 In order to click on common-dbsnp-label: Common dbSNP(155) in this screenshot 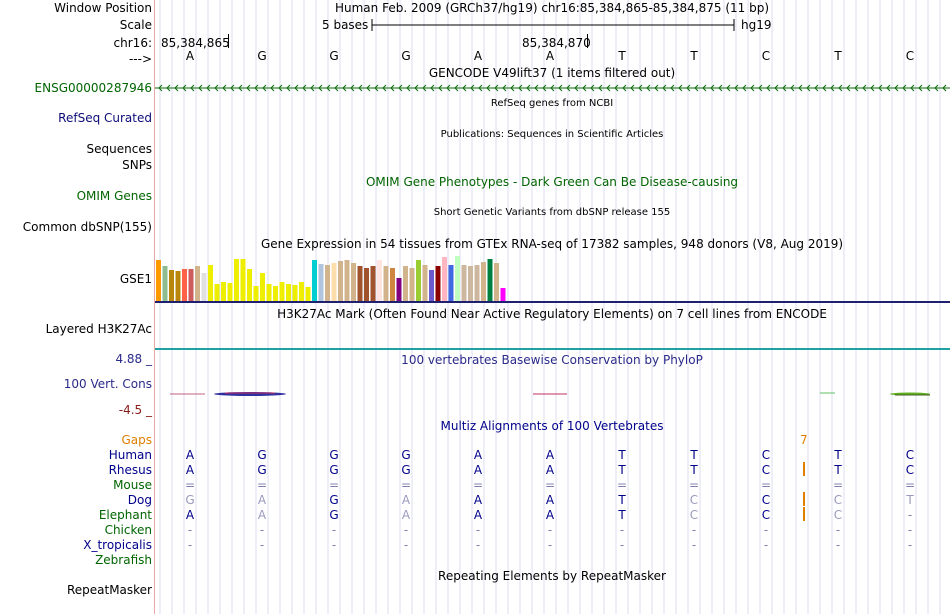, I will do `click(87, 227)`.